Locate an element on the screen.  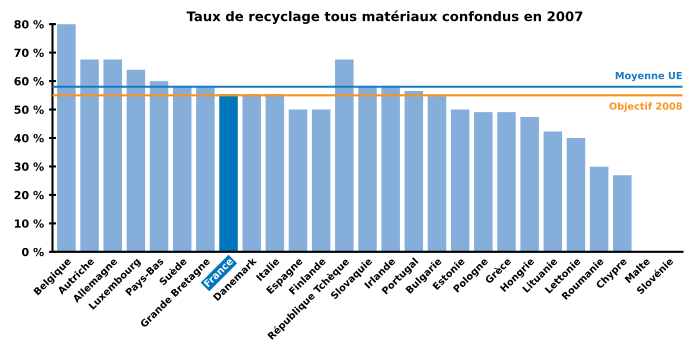
y-tick-label: 10 % is located at coordinates (29, 223).